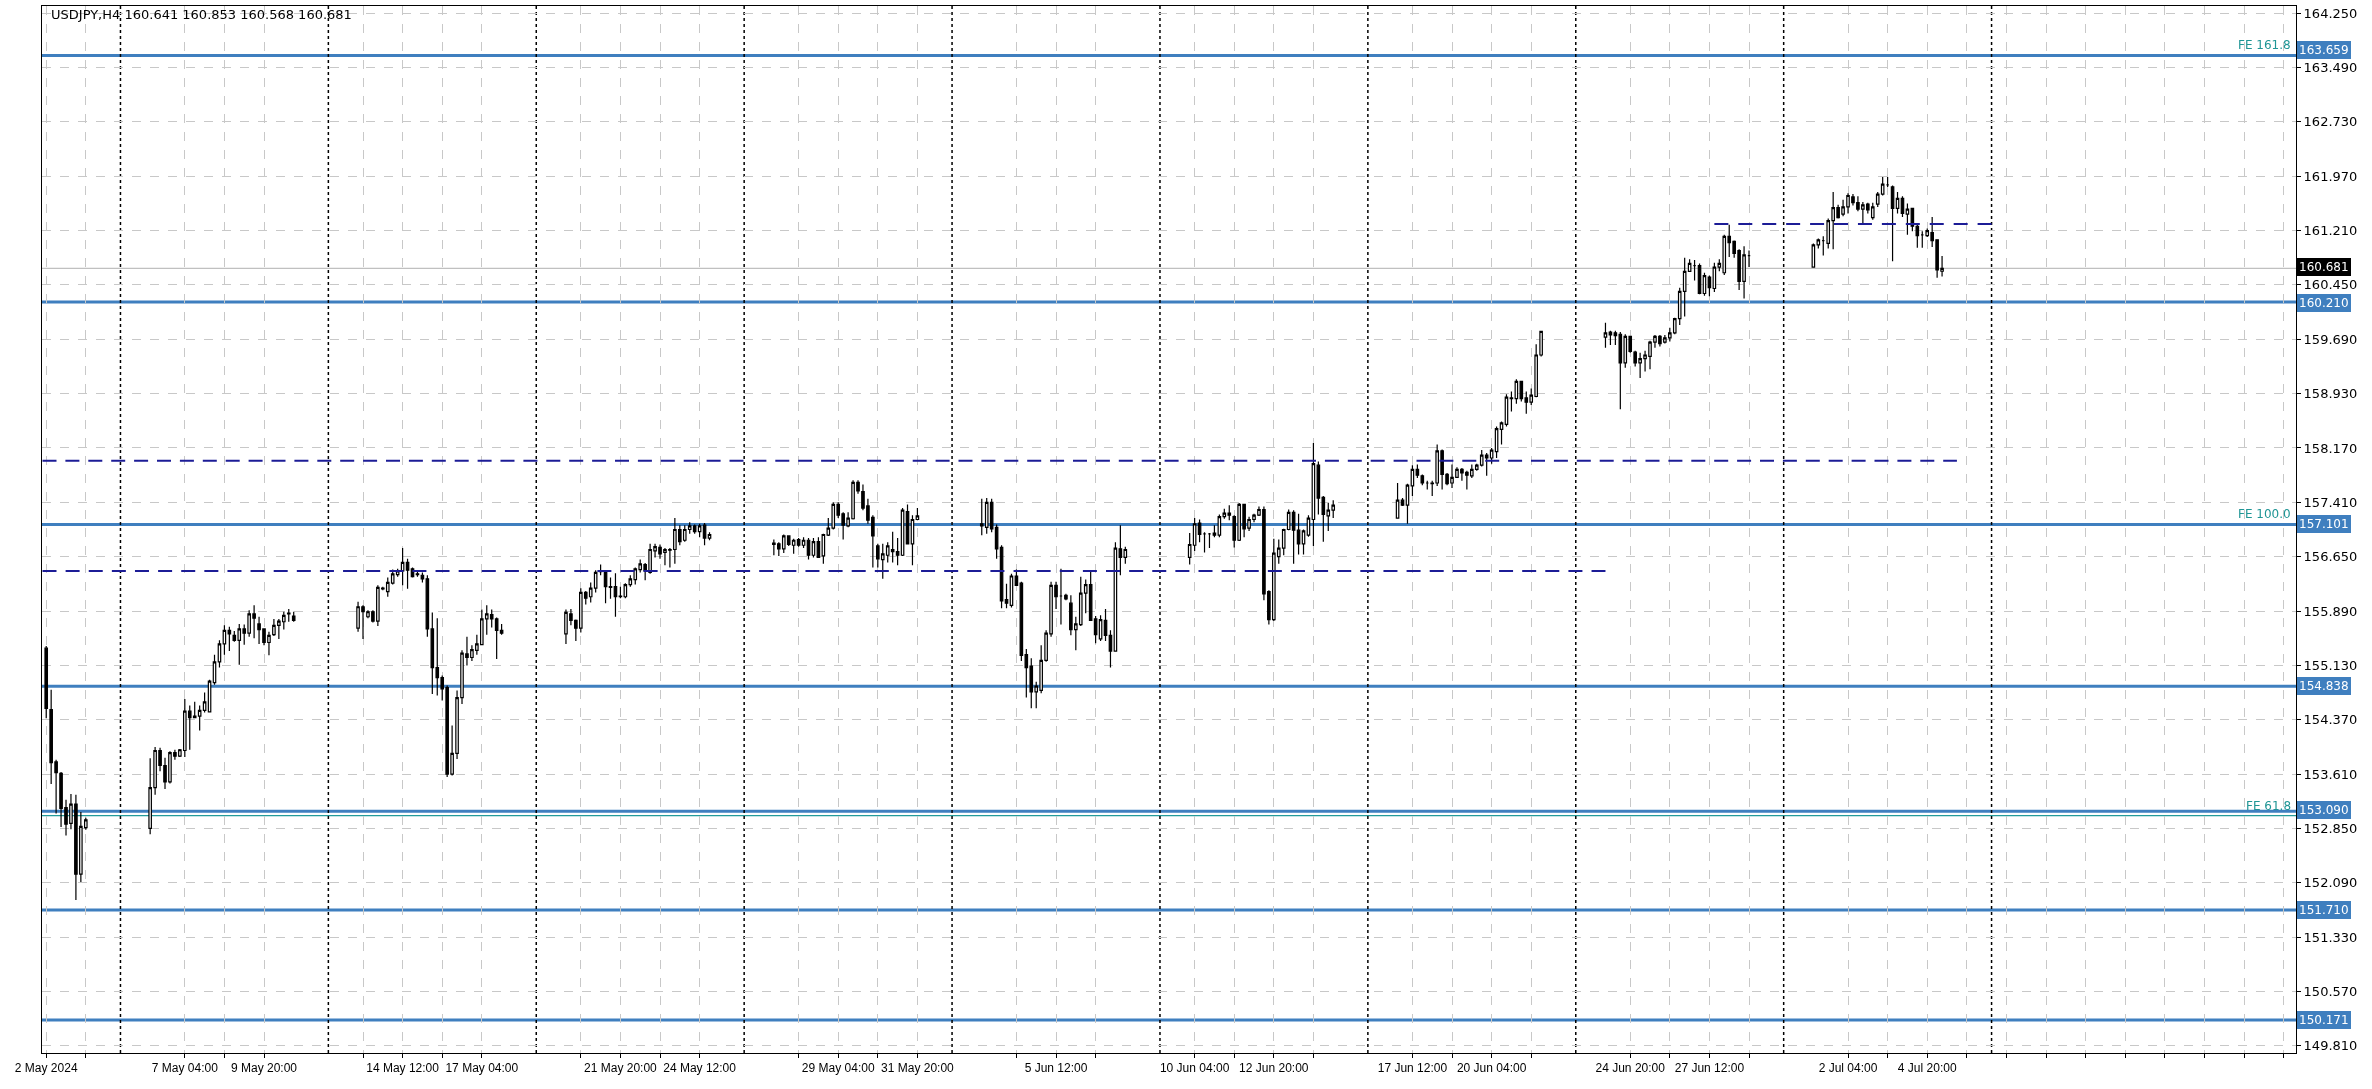  What do you see at coordinates (2264, 514) in the screenshot?
I see `annotation: FE 100.0` at bounding box center [2264, 514].